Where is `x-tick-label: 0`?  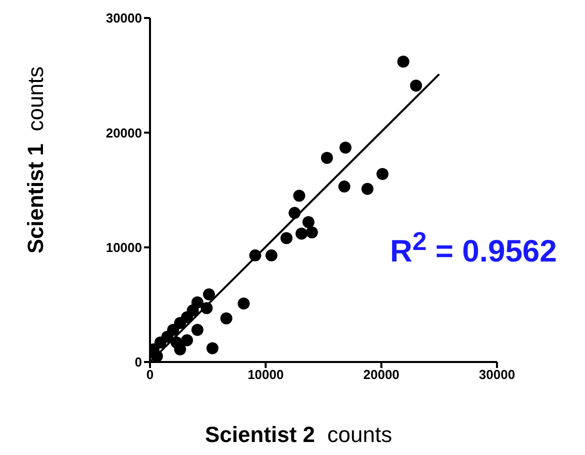
x-tick-label: 0 is located at coordinates (150, 374).